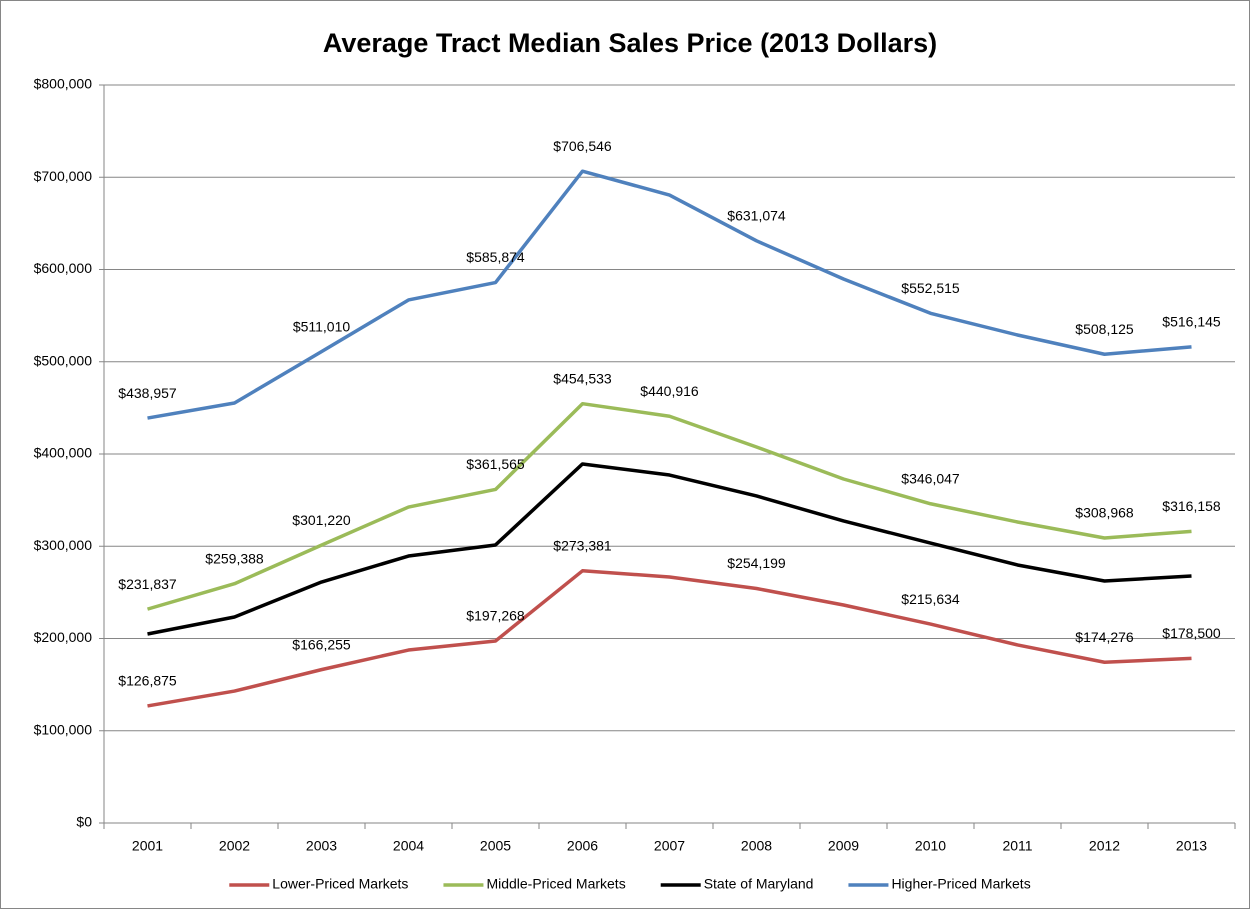 This screenshot has height=909, width=1250. Describe the element at coordinates (1191, 846) in the screenshot. I see `x-tick-label: 2013` at that location.